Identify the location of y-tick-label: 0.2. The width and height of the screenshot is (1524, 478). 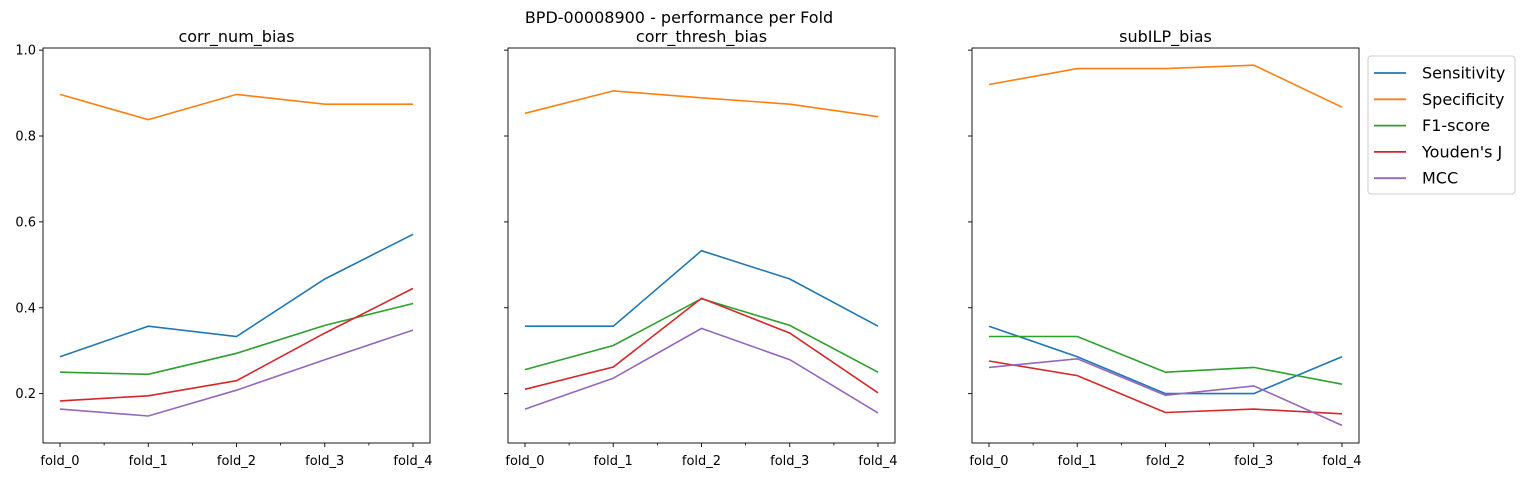
(25, 394).